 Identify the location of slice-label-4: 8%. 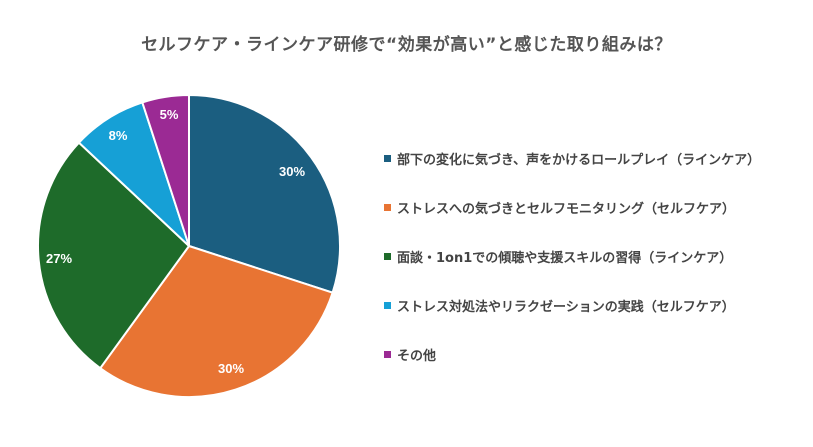
(118, 135).